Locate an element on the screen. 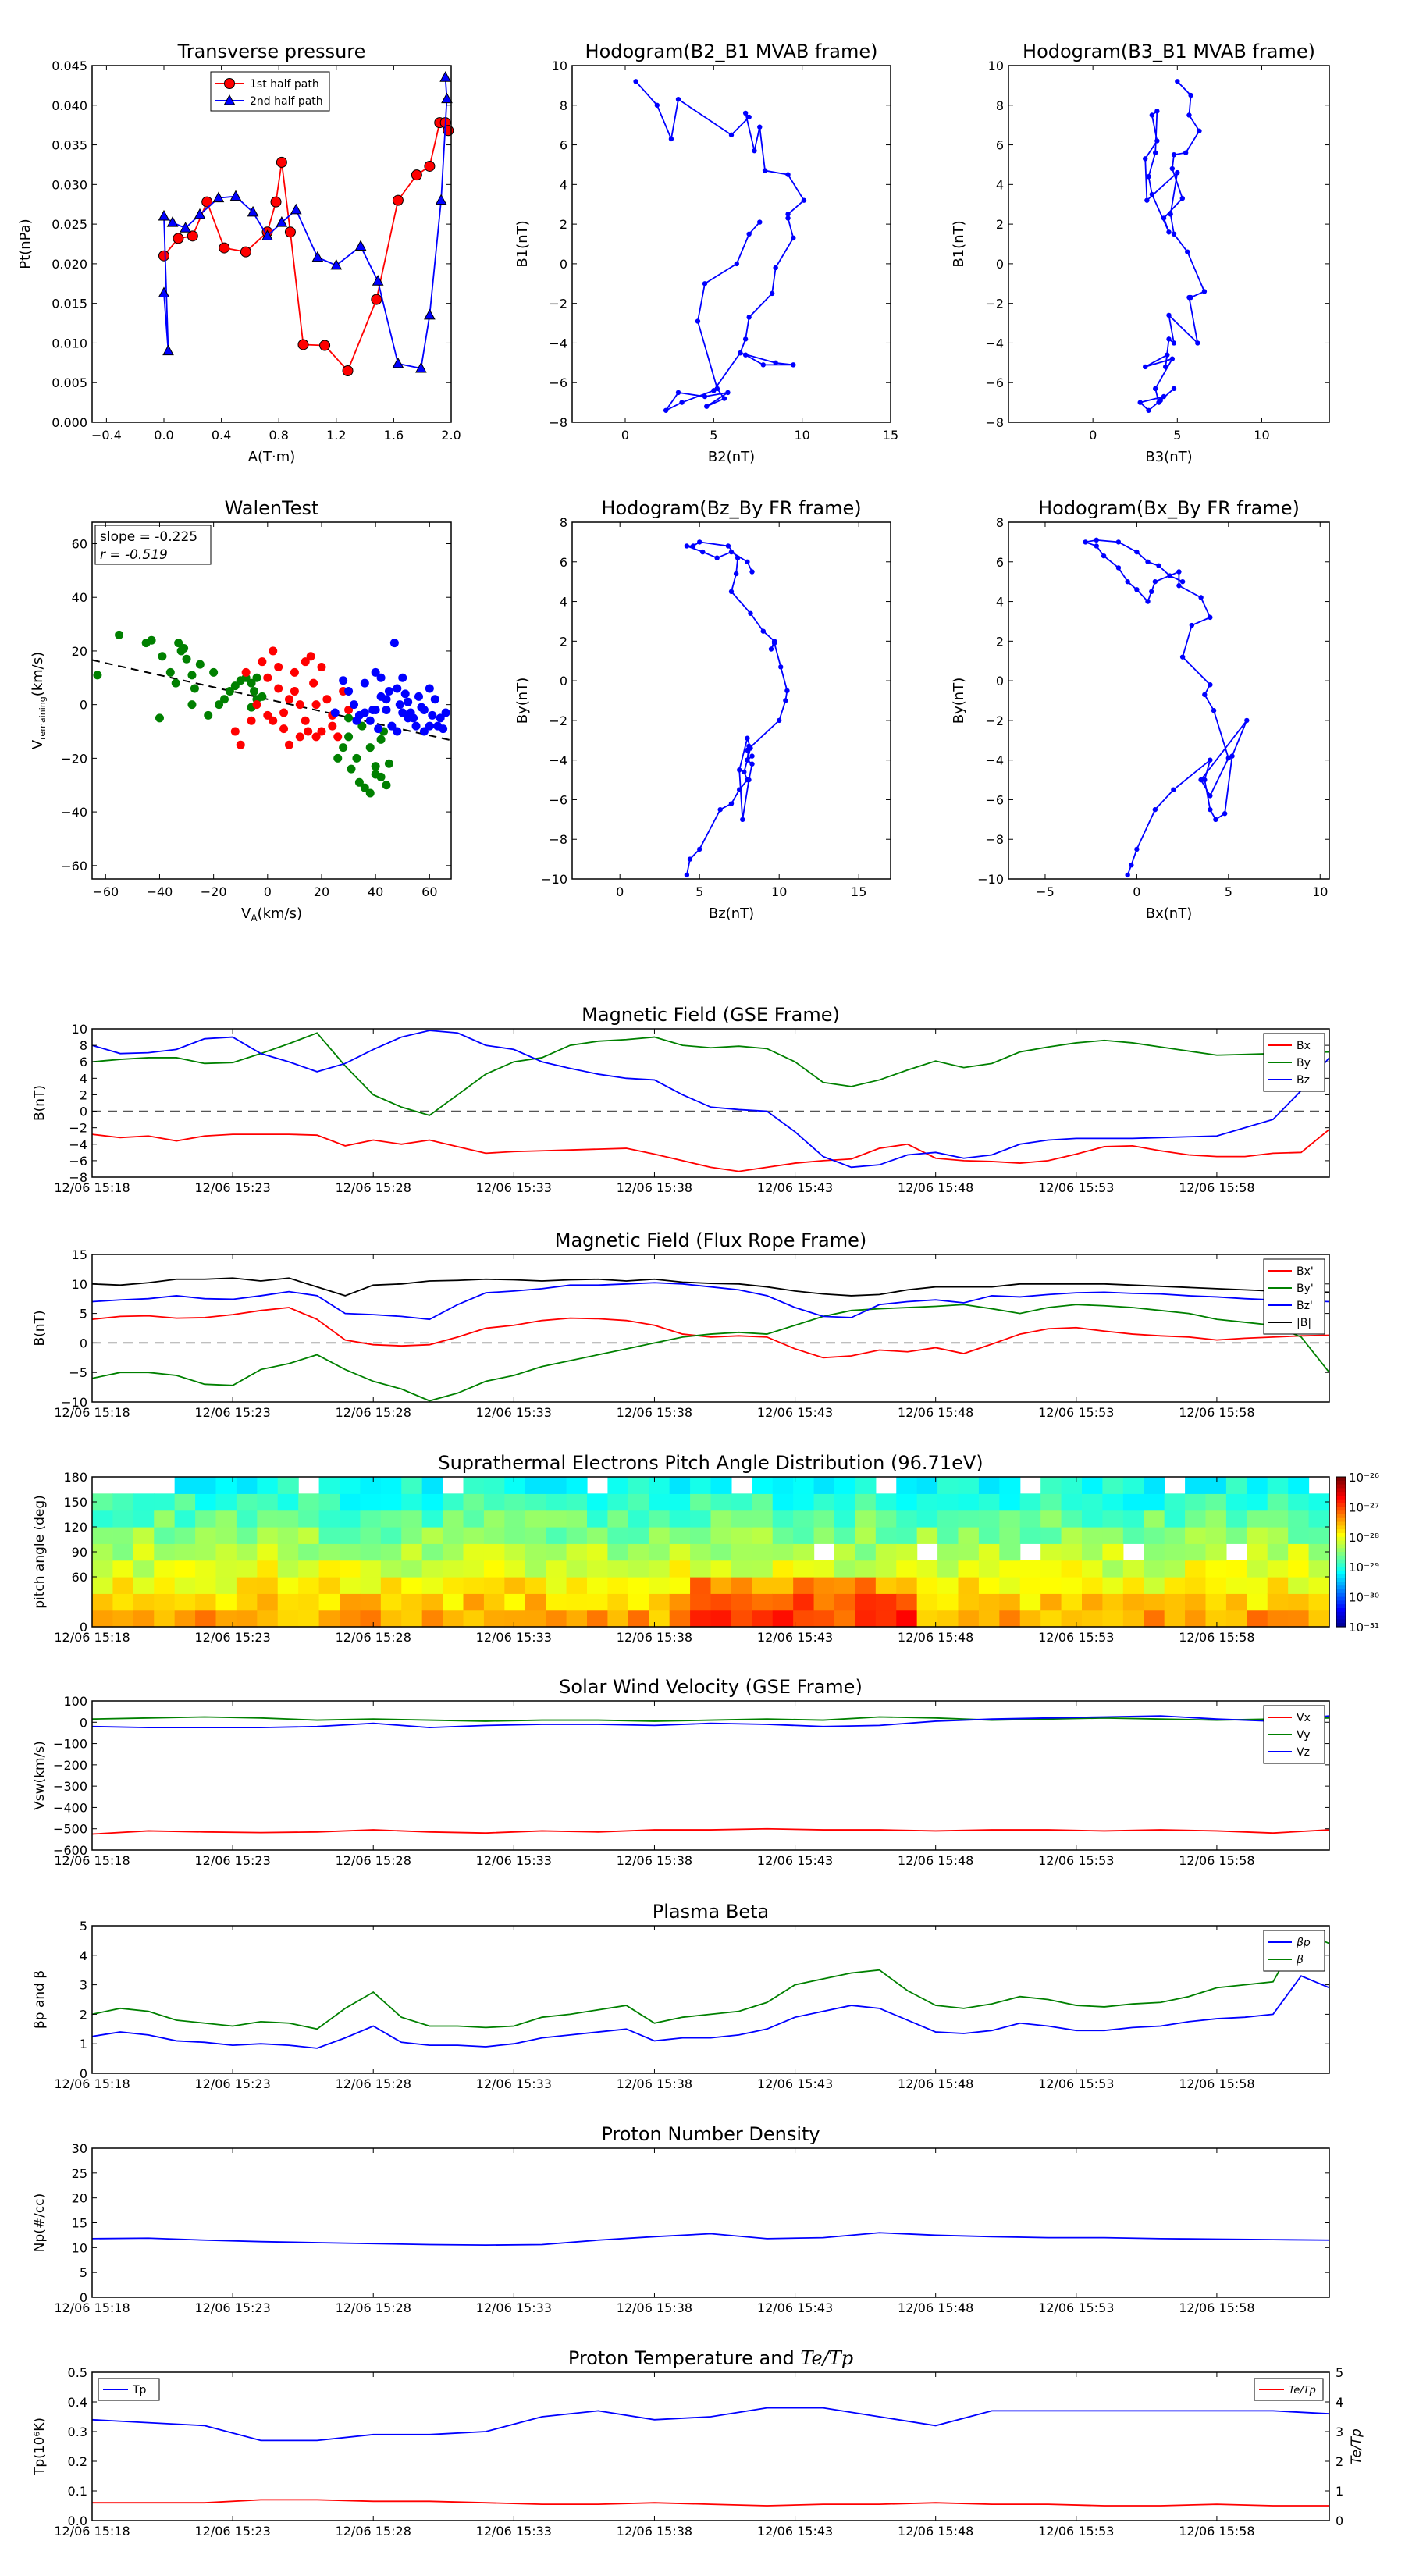 The image size is (1405, 2576). y-tick-label: 10 is located at coordinates (996, 66).